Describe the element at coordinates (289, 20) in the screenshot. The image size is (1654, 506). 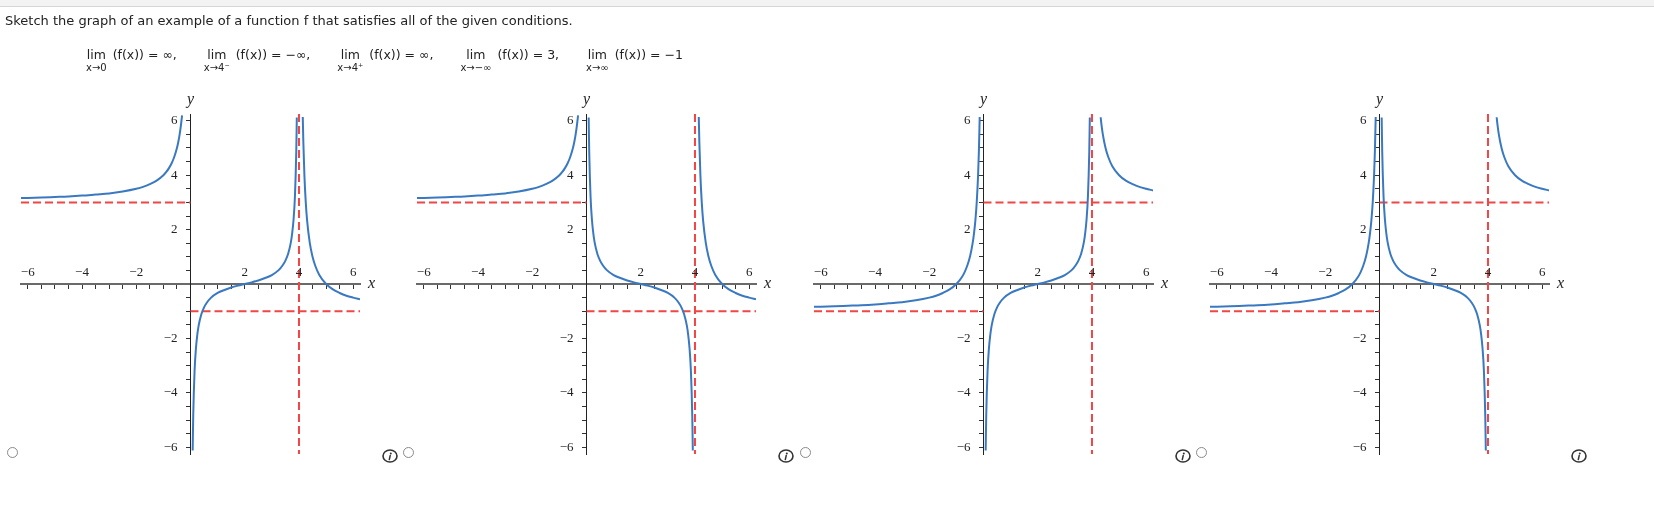
I see `text: Sketch the graph of an example of a function f that satisfies all of the given conditions.` at that location.